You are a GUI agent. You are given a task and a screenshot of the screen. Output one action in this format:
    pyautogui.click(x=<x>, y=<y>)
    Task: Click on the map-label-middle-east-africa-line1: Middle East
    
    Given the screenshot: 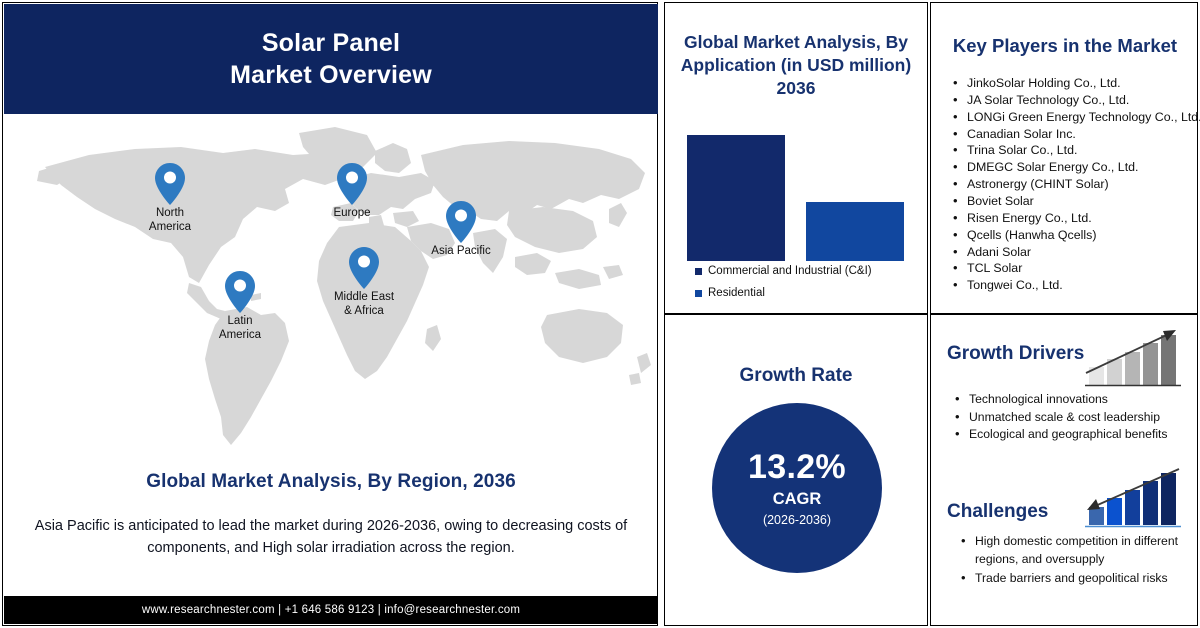 What is the action you would take?
    pyautogui.click(x=364, y=297)
    